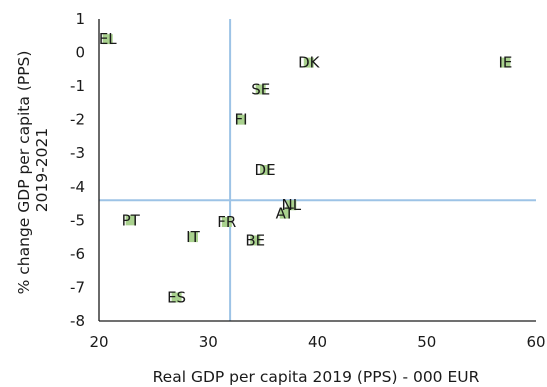 The height and width of the screenshot is (387, 547). What do you see at coordinates (77, 120) in the screenshot?
I see `y-tick-label: -2` at bounding box center [77, 120].